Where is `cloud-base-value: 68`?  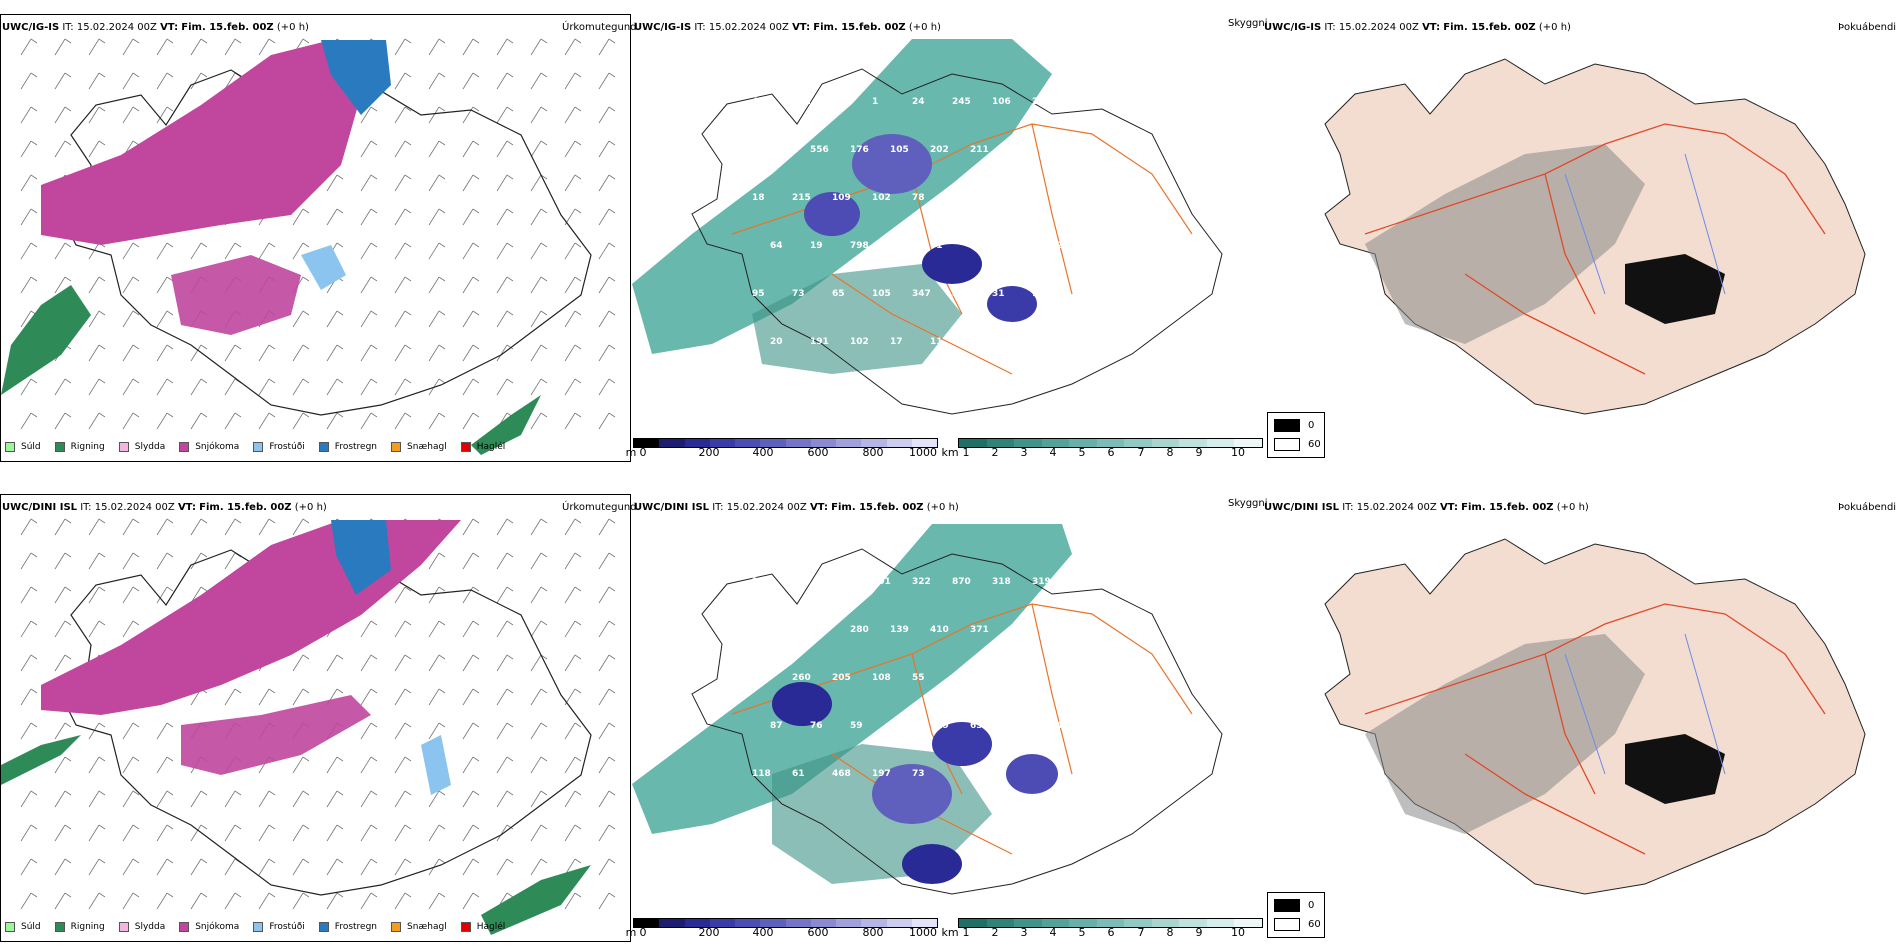 cloud-base-value: 68 is located at coordinates (896, 246).